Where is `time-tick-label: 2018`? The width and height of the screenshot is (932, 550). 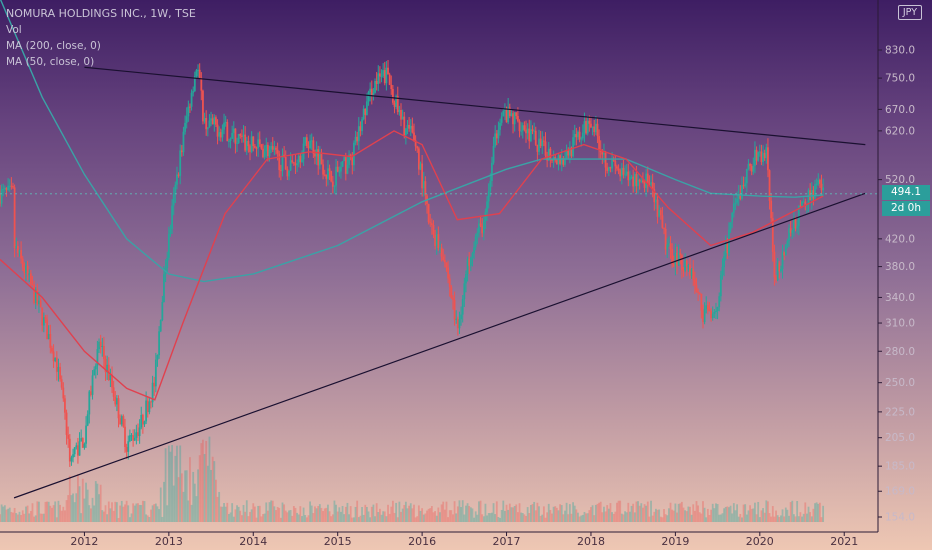
time-tick-label: 2018 is located at coordinates (591, 541).